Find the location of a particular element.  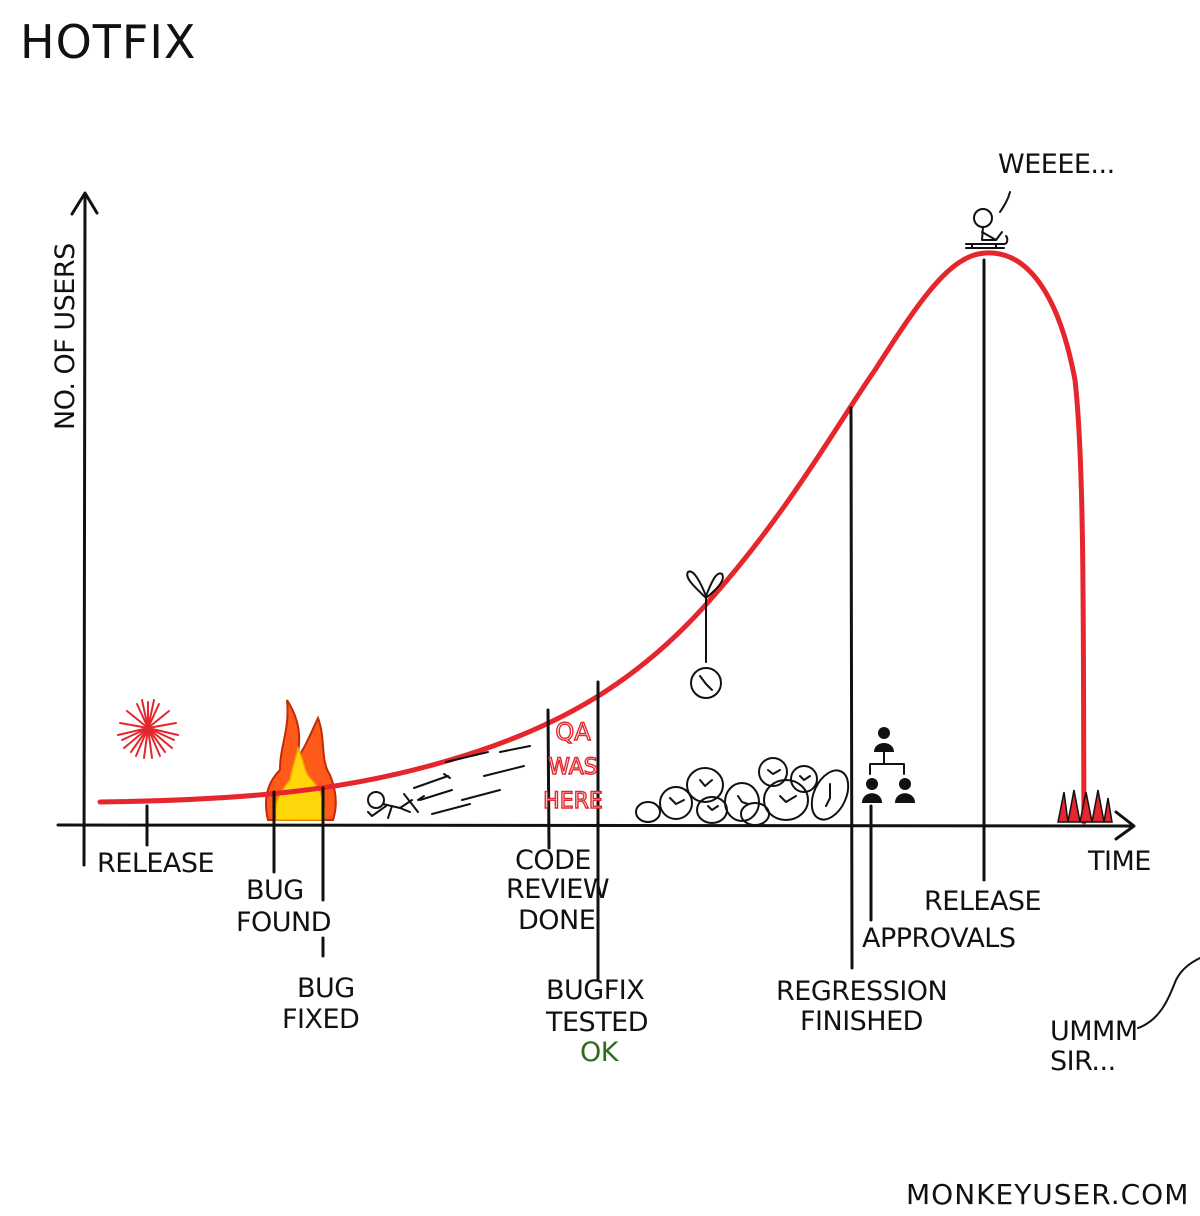

comic-title: HOTFIX is located at coordinates (108, 42).